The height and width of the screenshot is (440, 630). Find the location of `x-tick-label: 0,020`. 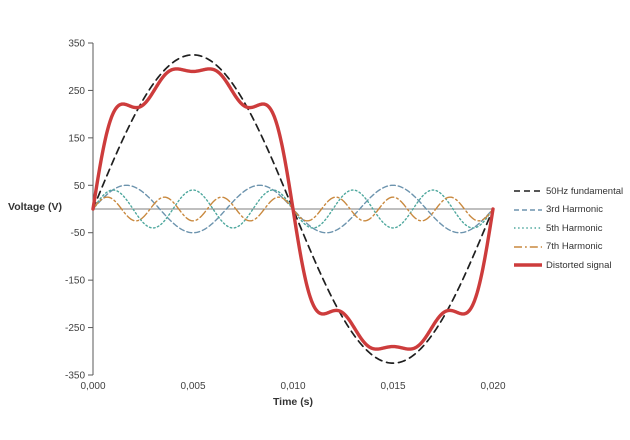

x-tick-label: 0,020 is located at coordinates (492, 386).